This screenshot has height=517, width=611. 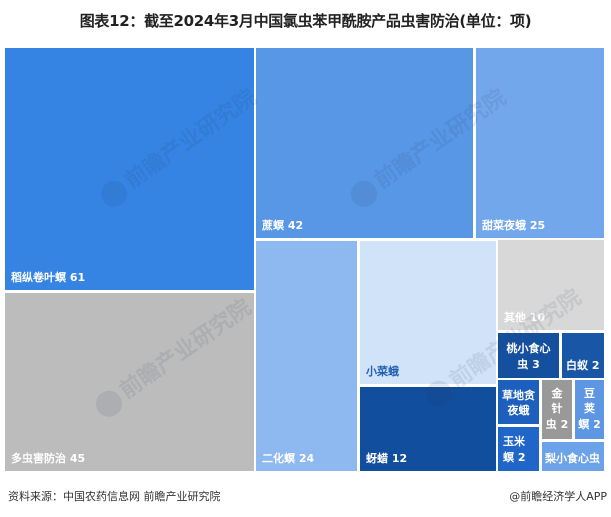 I want to click on tile-qita: 其他 10, so click(x=551, y=285).